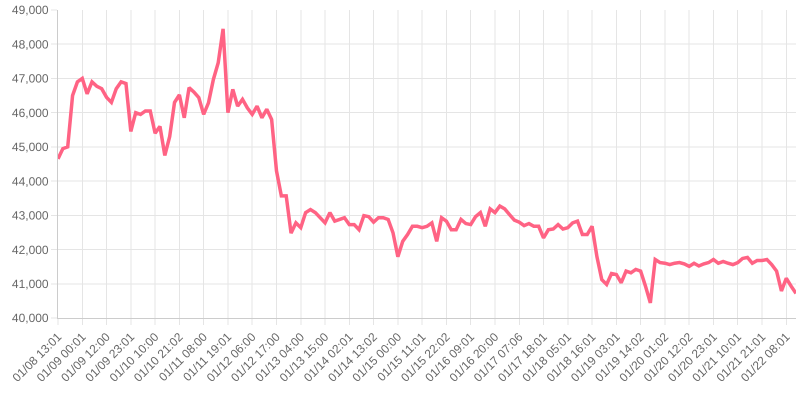 This screenshot has width=800, height=400. What do you see at coordinates (30, 147) in the screenshot?
I see `y-tick-label: 45,000` at bounding box center [30, 147].